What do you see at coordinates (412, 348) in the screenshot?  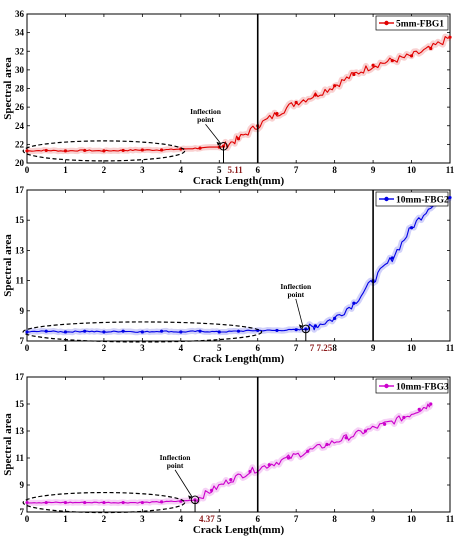 I see `x-tick-label: 10` at bounding box center [412, 348].